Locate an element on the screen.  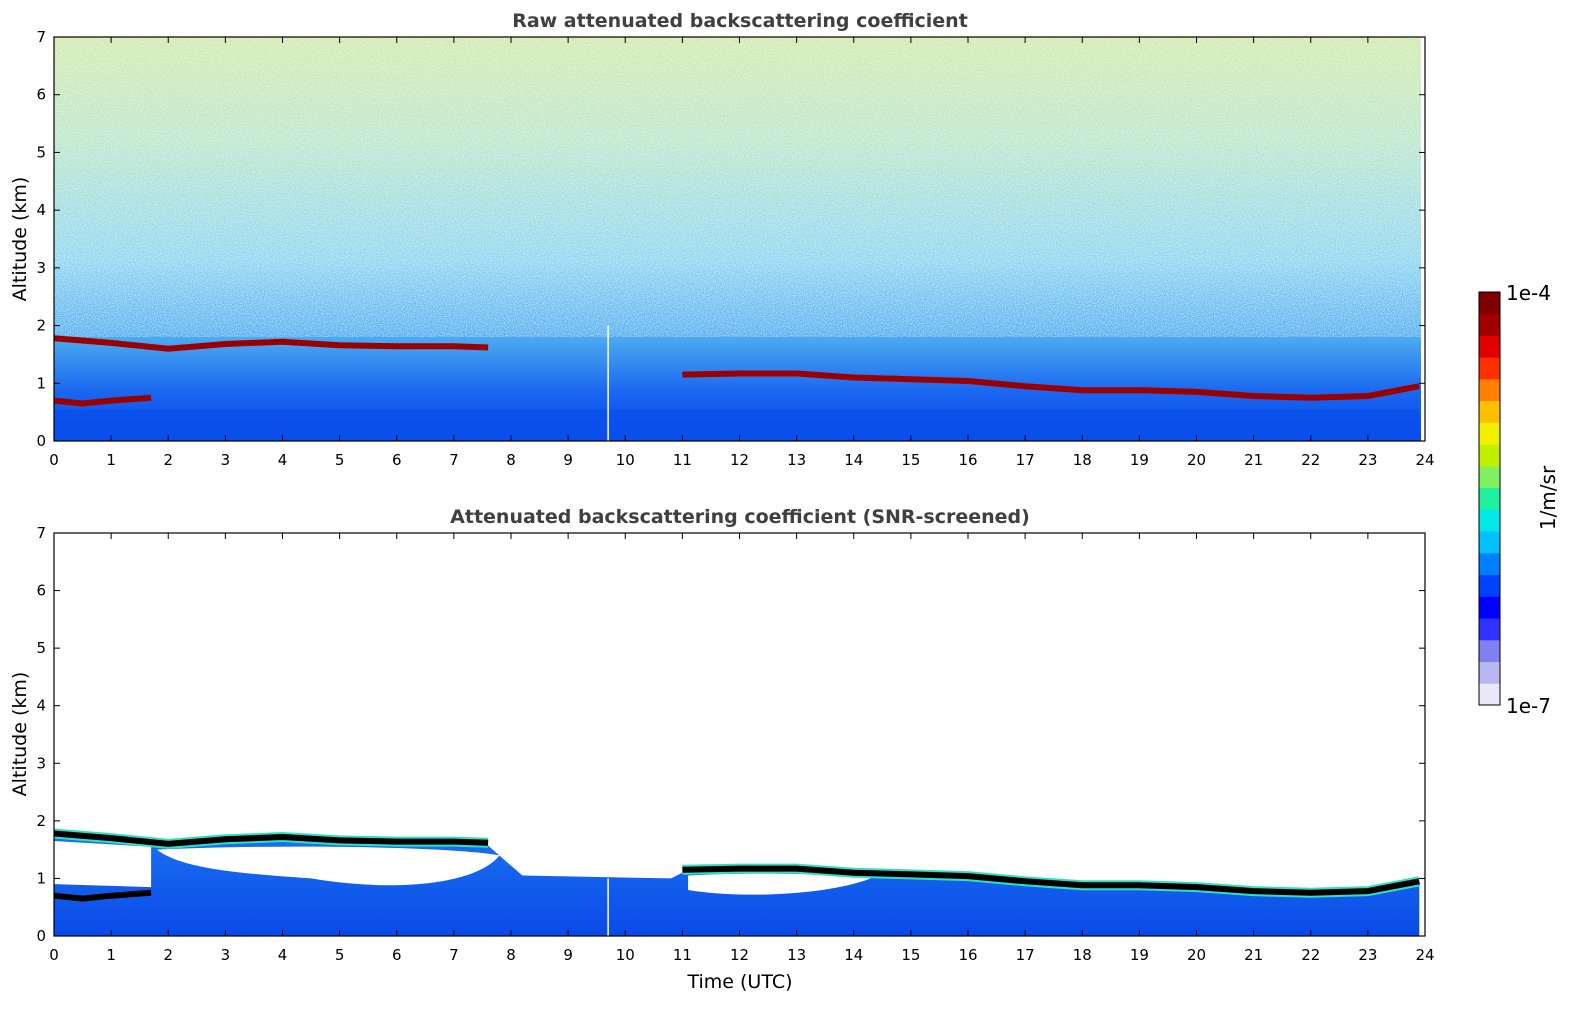
y-tick-label: 2 is located at coordinates (41, 821).